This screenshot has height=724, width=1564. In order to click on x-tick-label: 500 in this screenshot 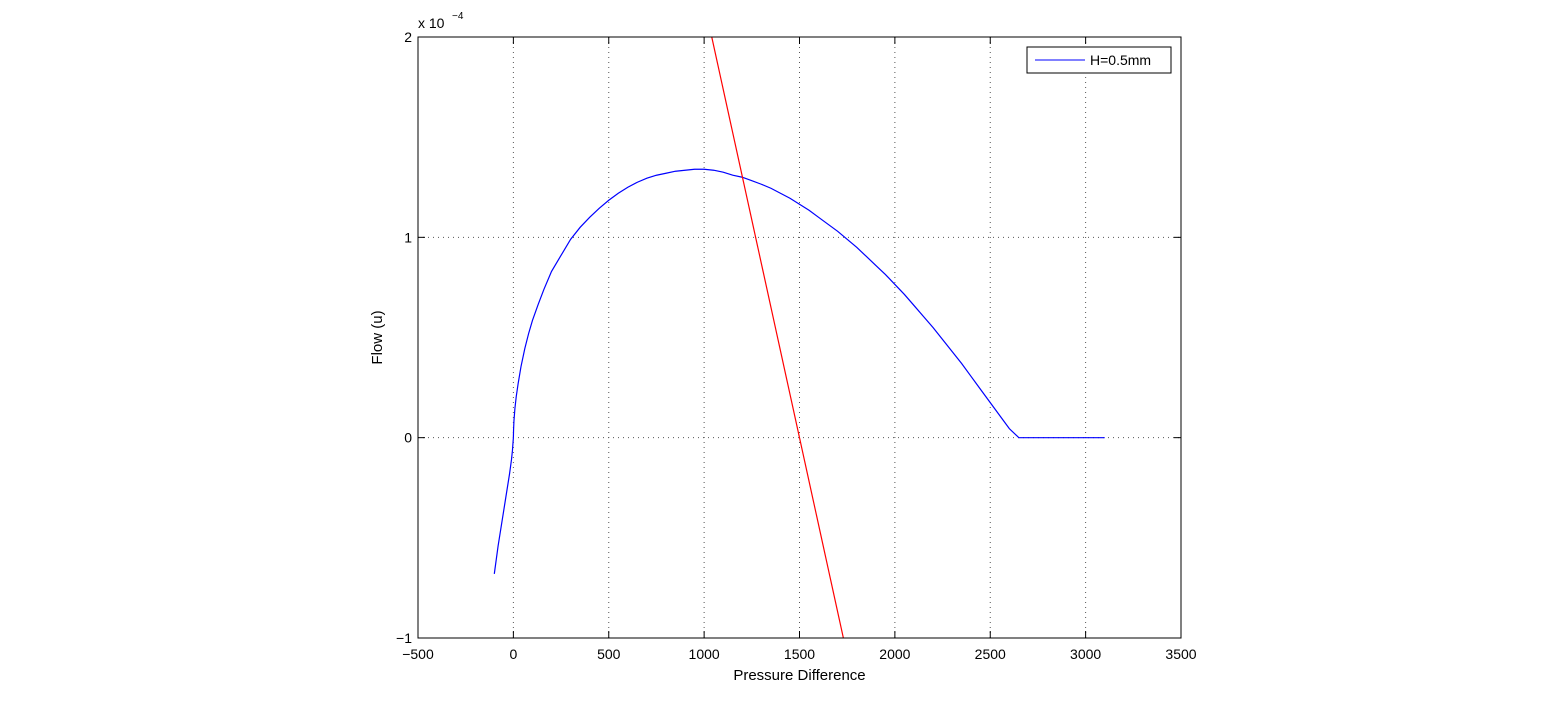, I will do `click(609, 654)`.